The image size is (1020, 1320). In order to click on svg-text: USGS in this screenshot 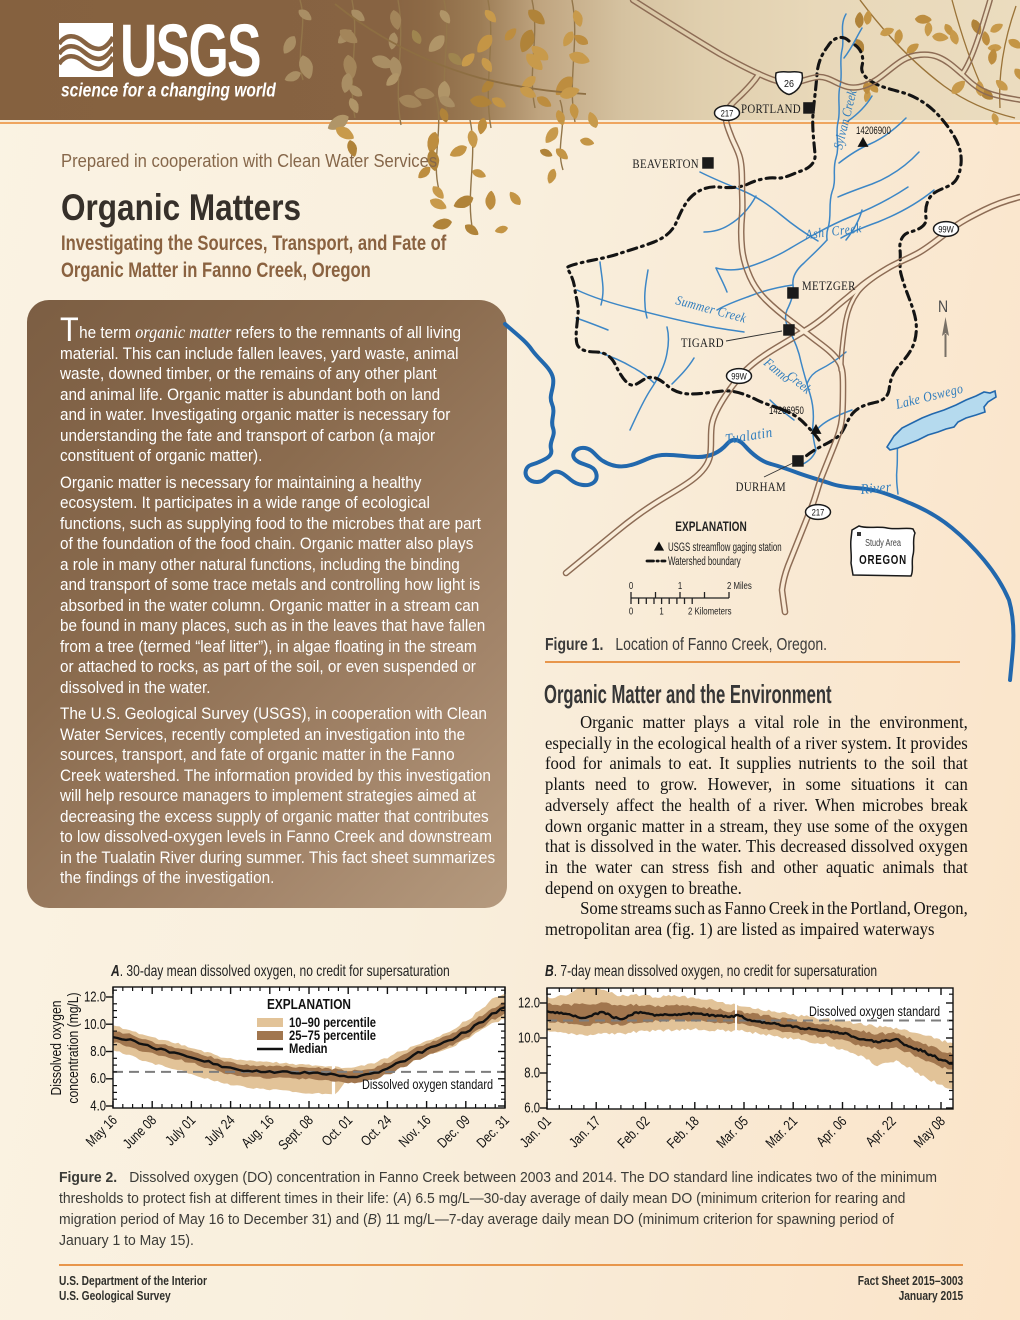, I will do `click(190, 56)`.